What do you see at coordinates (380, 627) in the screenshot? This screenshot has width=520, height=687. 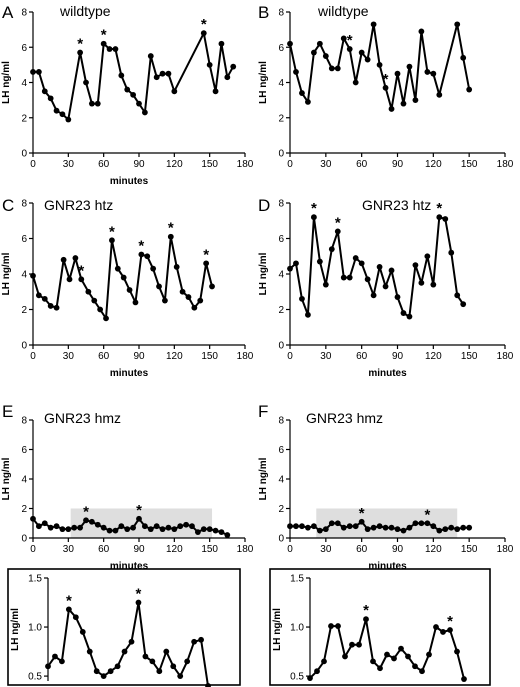 I see `inset-frame` at bounding box center [380, 627].